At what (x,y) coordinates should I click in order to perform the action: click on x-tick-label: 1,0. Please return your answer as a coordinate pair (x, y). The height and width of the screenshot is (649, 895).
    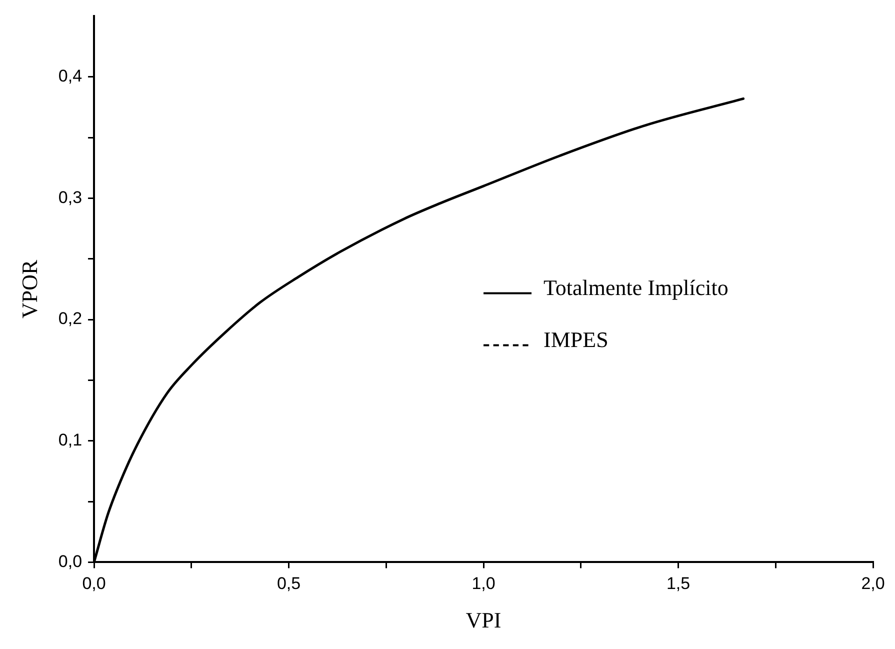
    Looking at the image, I should click on (484, 584).